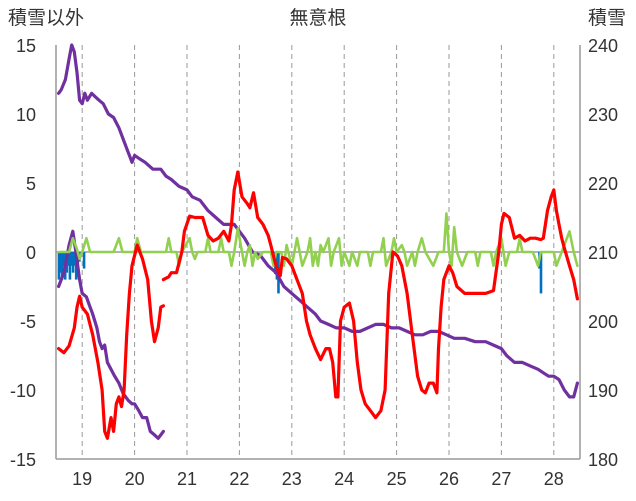 This screenshot has width=636, height=501. I want to click on x-tick-label: 20, so click(135, 479).